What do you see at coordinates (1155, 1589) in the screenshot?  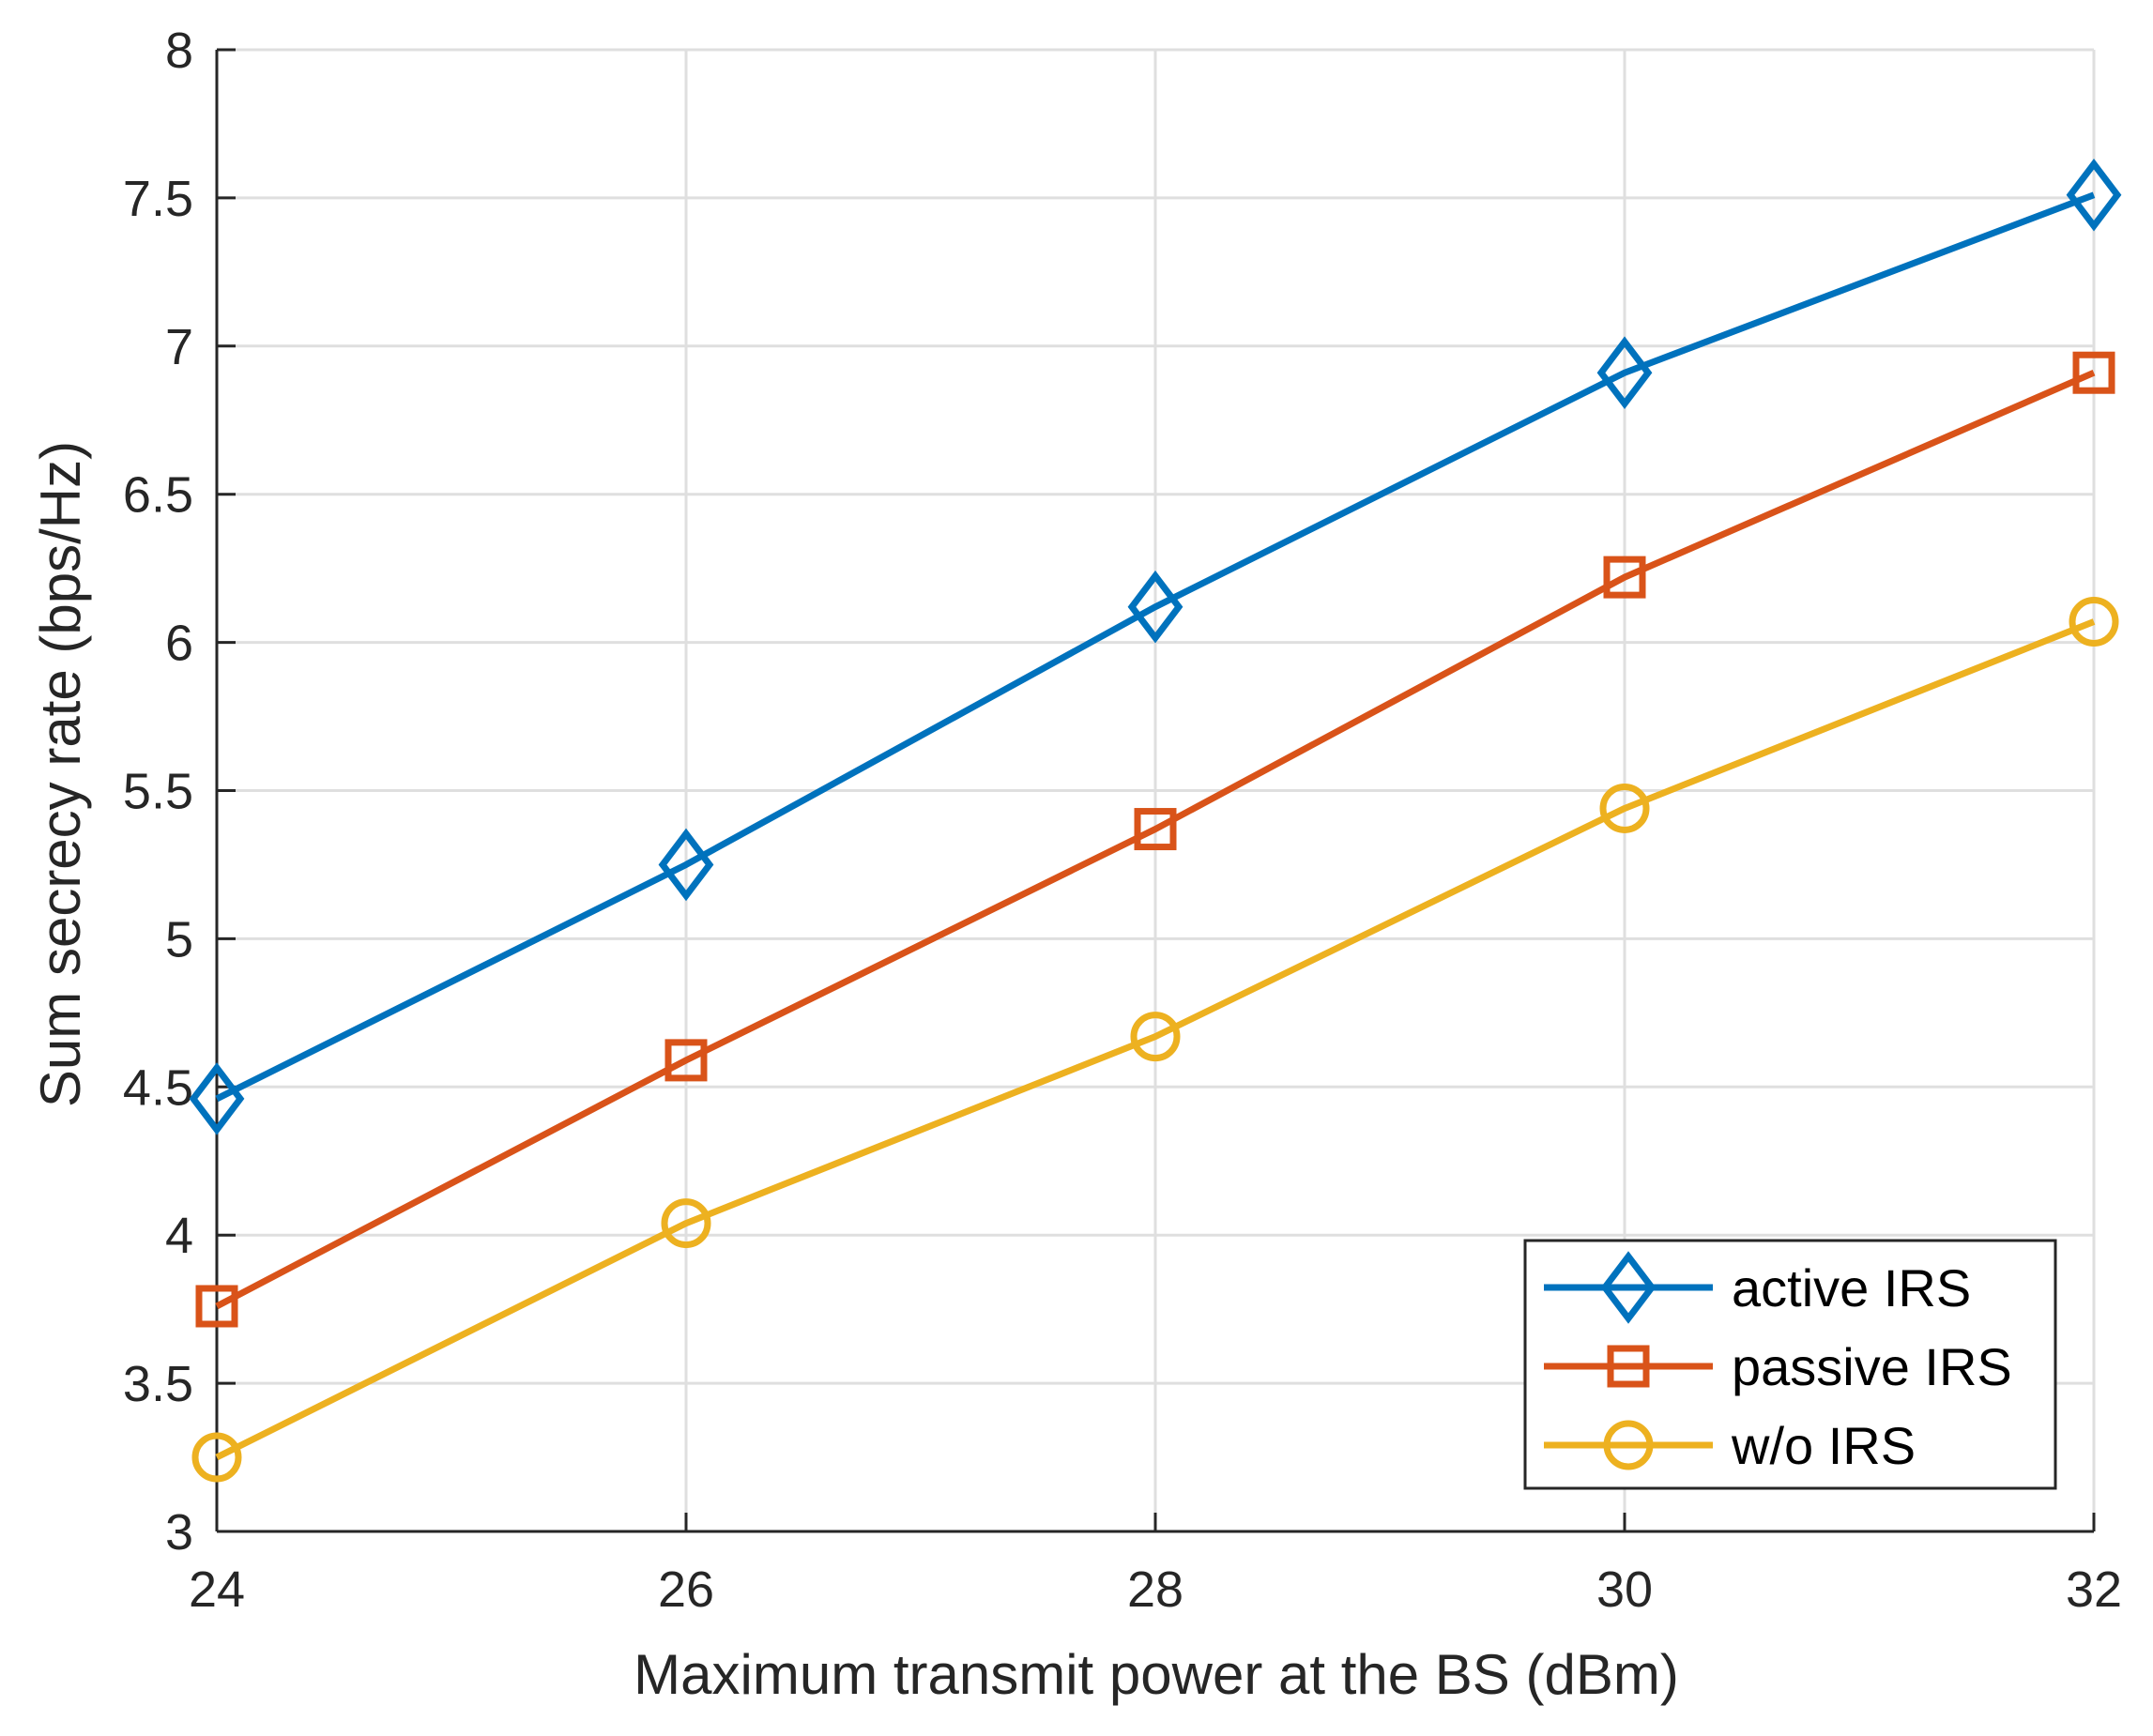 I see `x-tick-label: 28` at bounding box center [1155, 1589].